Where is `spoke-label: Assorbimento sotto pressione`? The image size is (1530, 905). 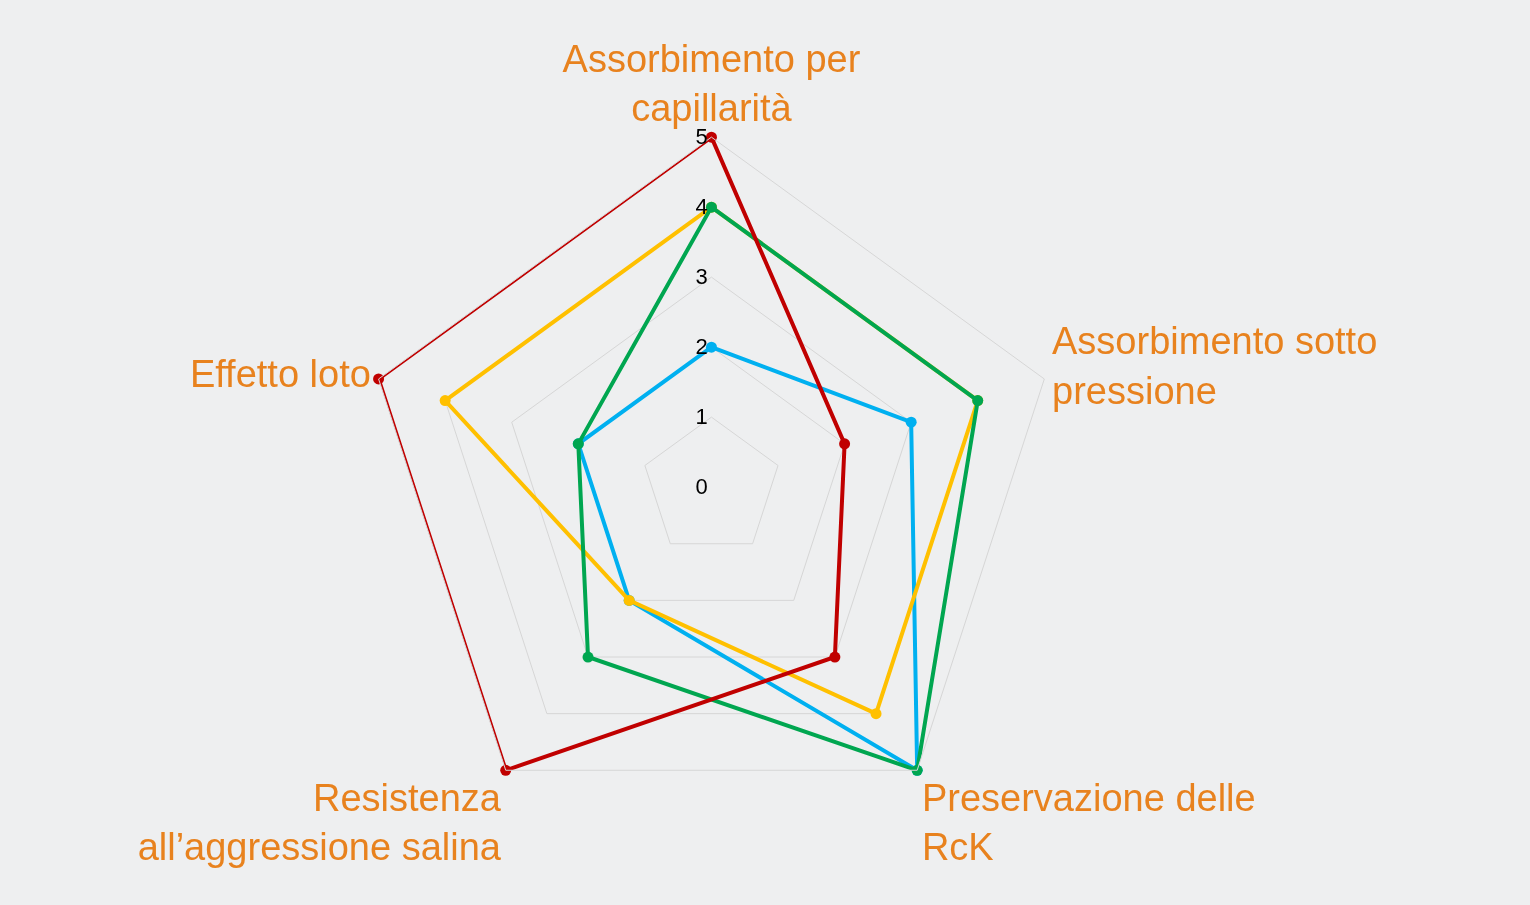
spoke-label: Assorbimento sotto pressione is located at coordinates (1215, 366).